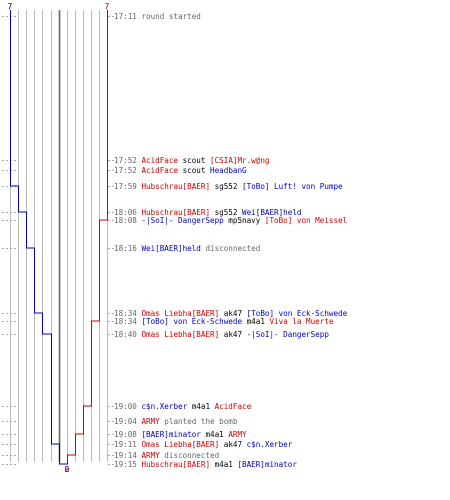 The image size is (450, 500). What do you see at coordinates (171, 16) in the screenshot?
I see `event-text: round started` at bounding box center [171, 16].